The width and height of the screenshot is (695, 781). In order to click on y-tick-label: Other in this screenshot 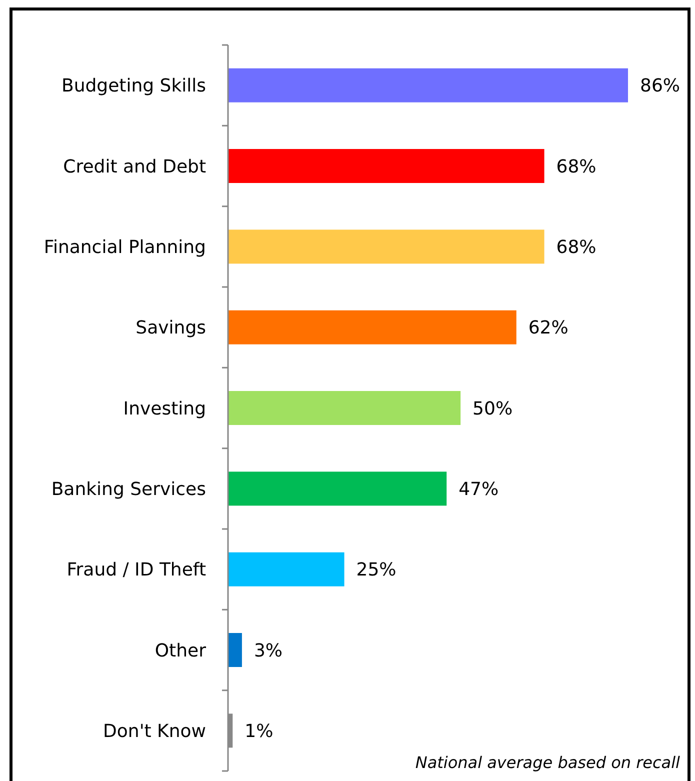, I will do `click(180, 651)`.